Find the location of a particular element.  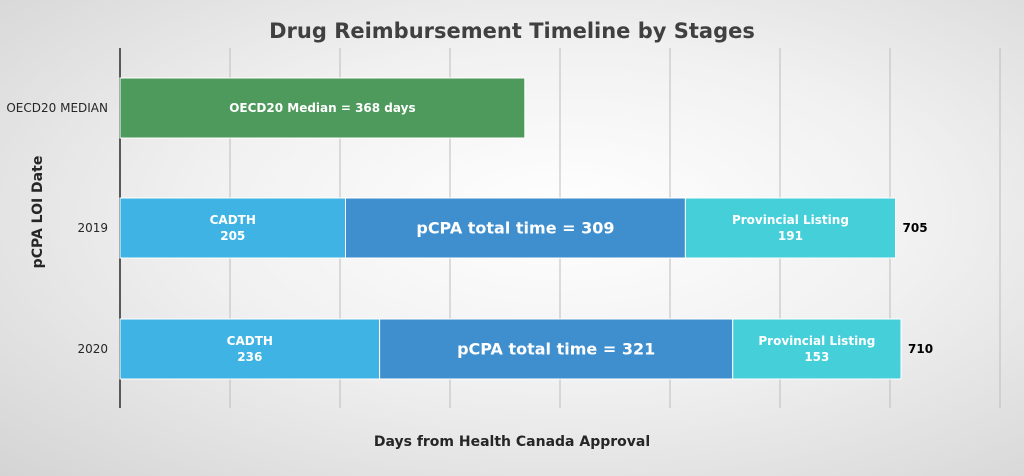

segment-label: pCPA total time = 321 is located at coordinates (556, 349).